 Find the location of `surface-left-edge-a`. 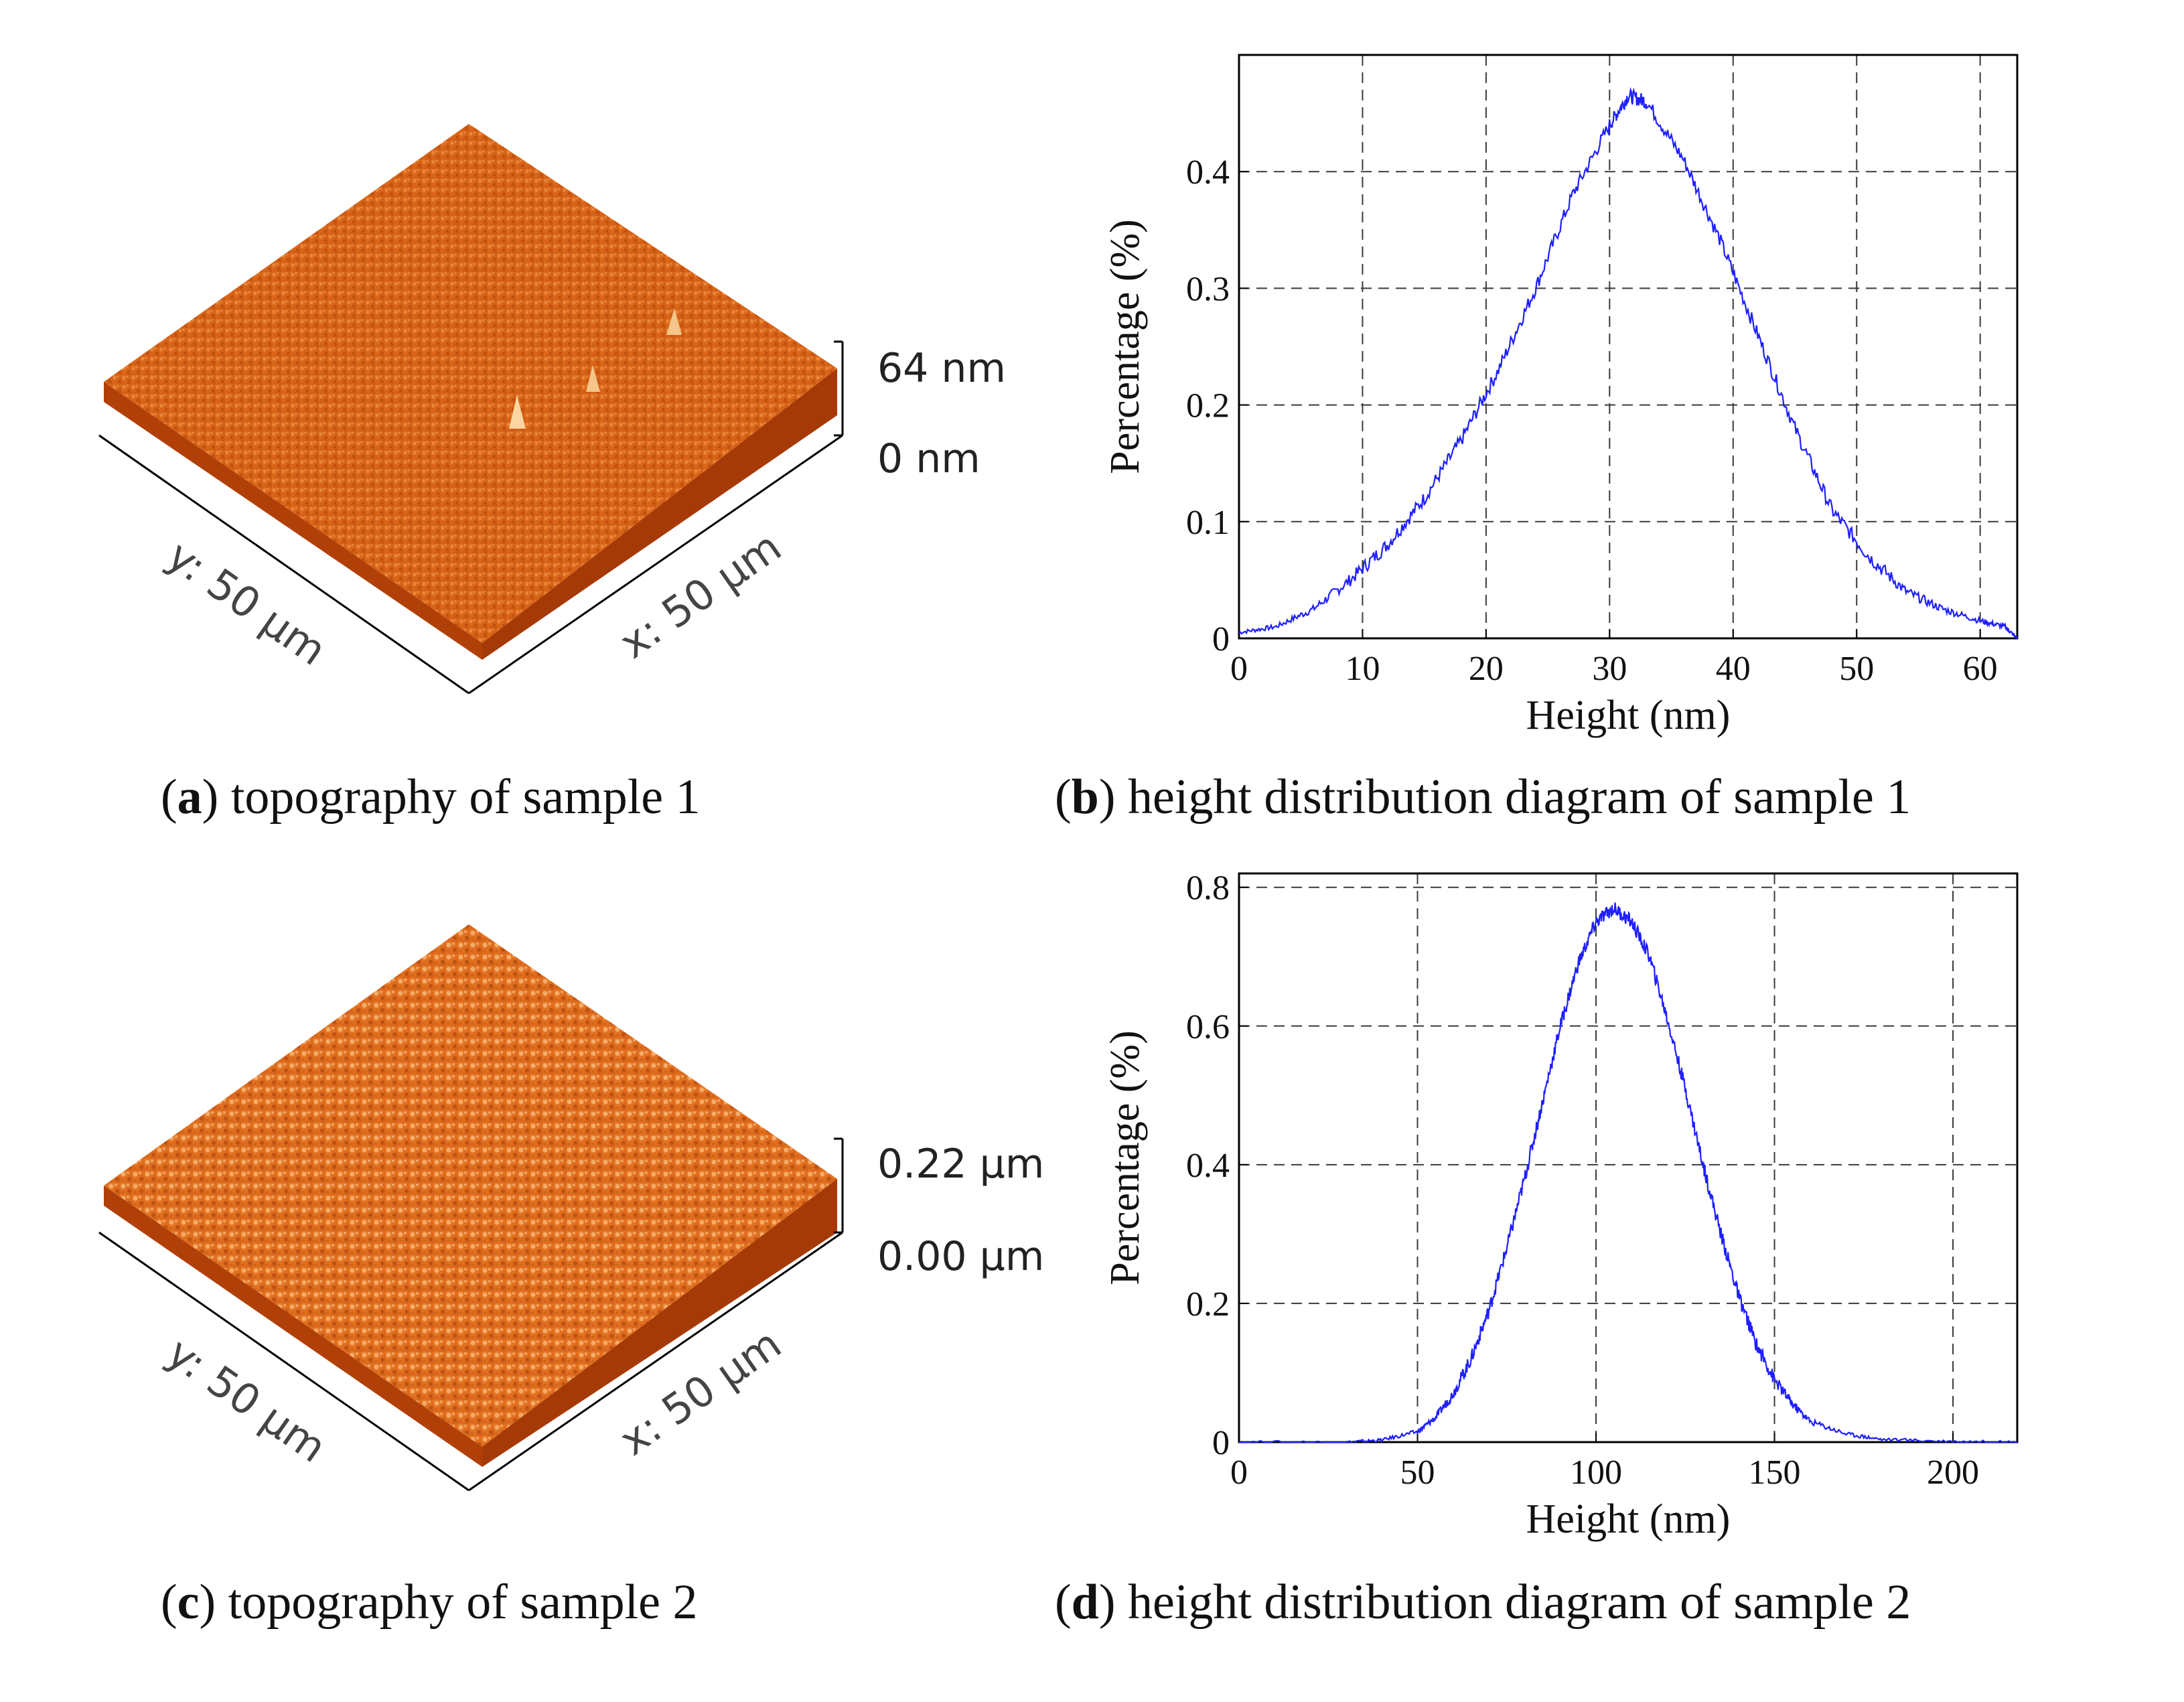

surface-left-edge-a is located at coordinates (293, 521).